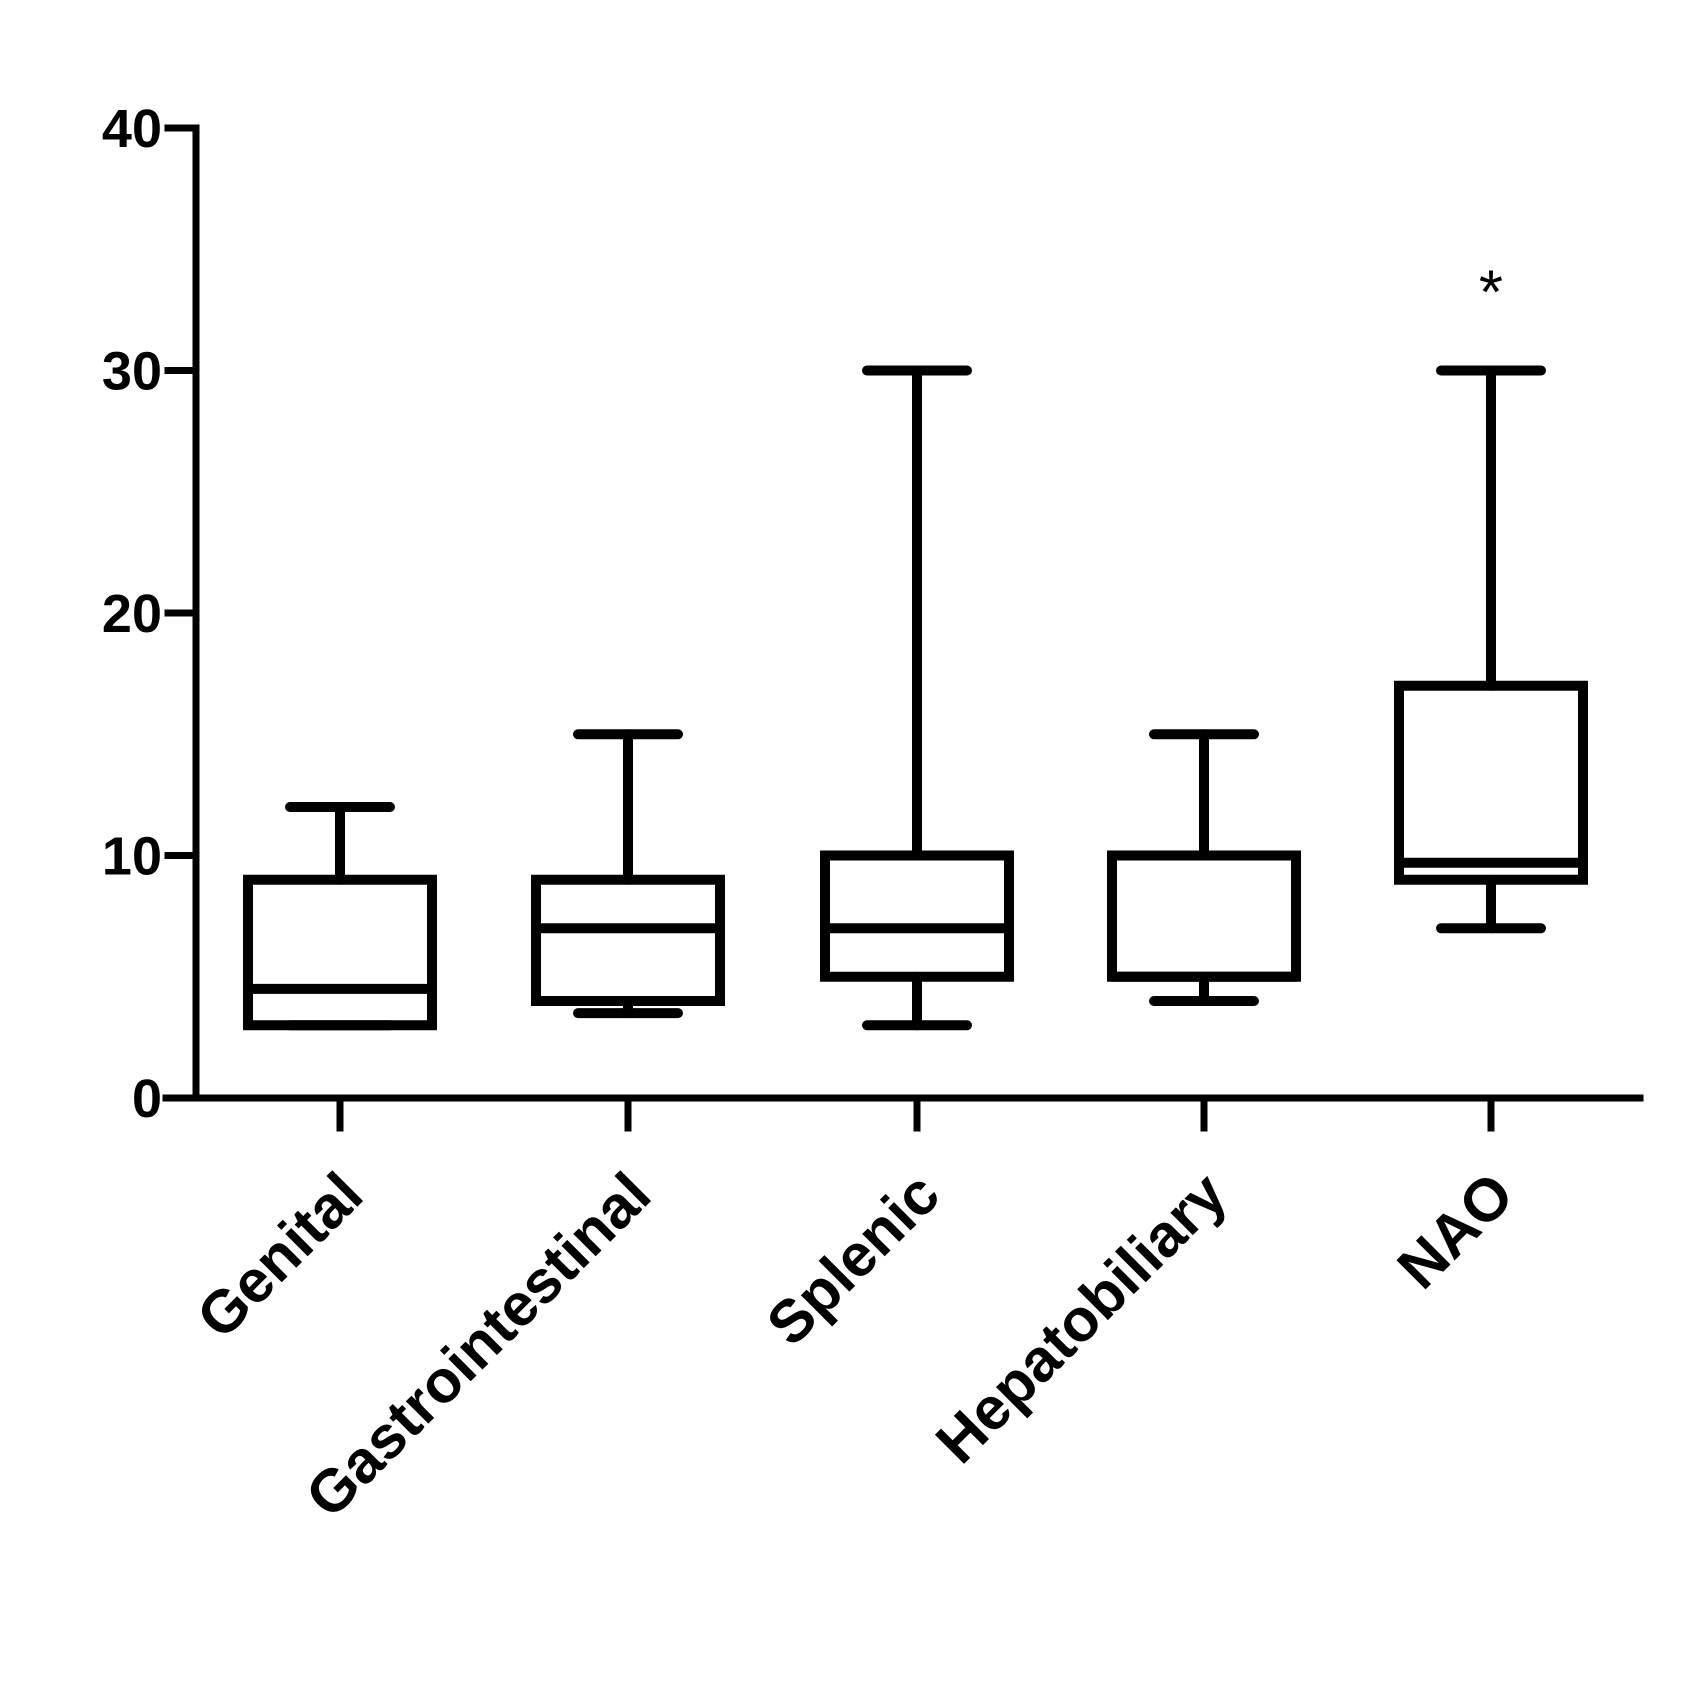  I want to click on box-genital, so click(340, 916).